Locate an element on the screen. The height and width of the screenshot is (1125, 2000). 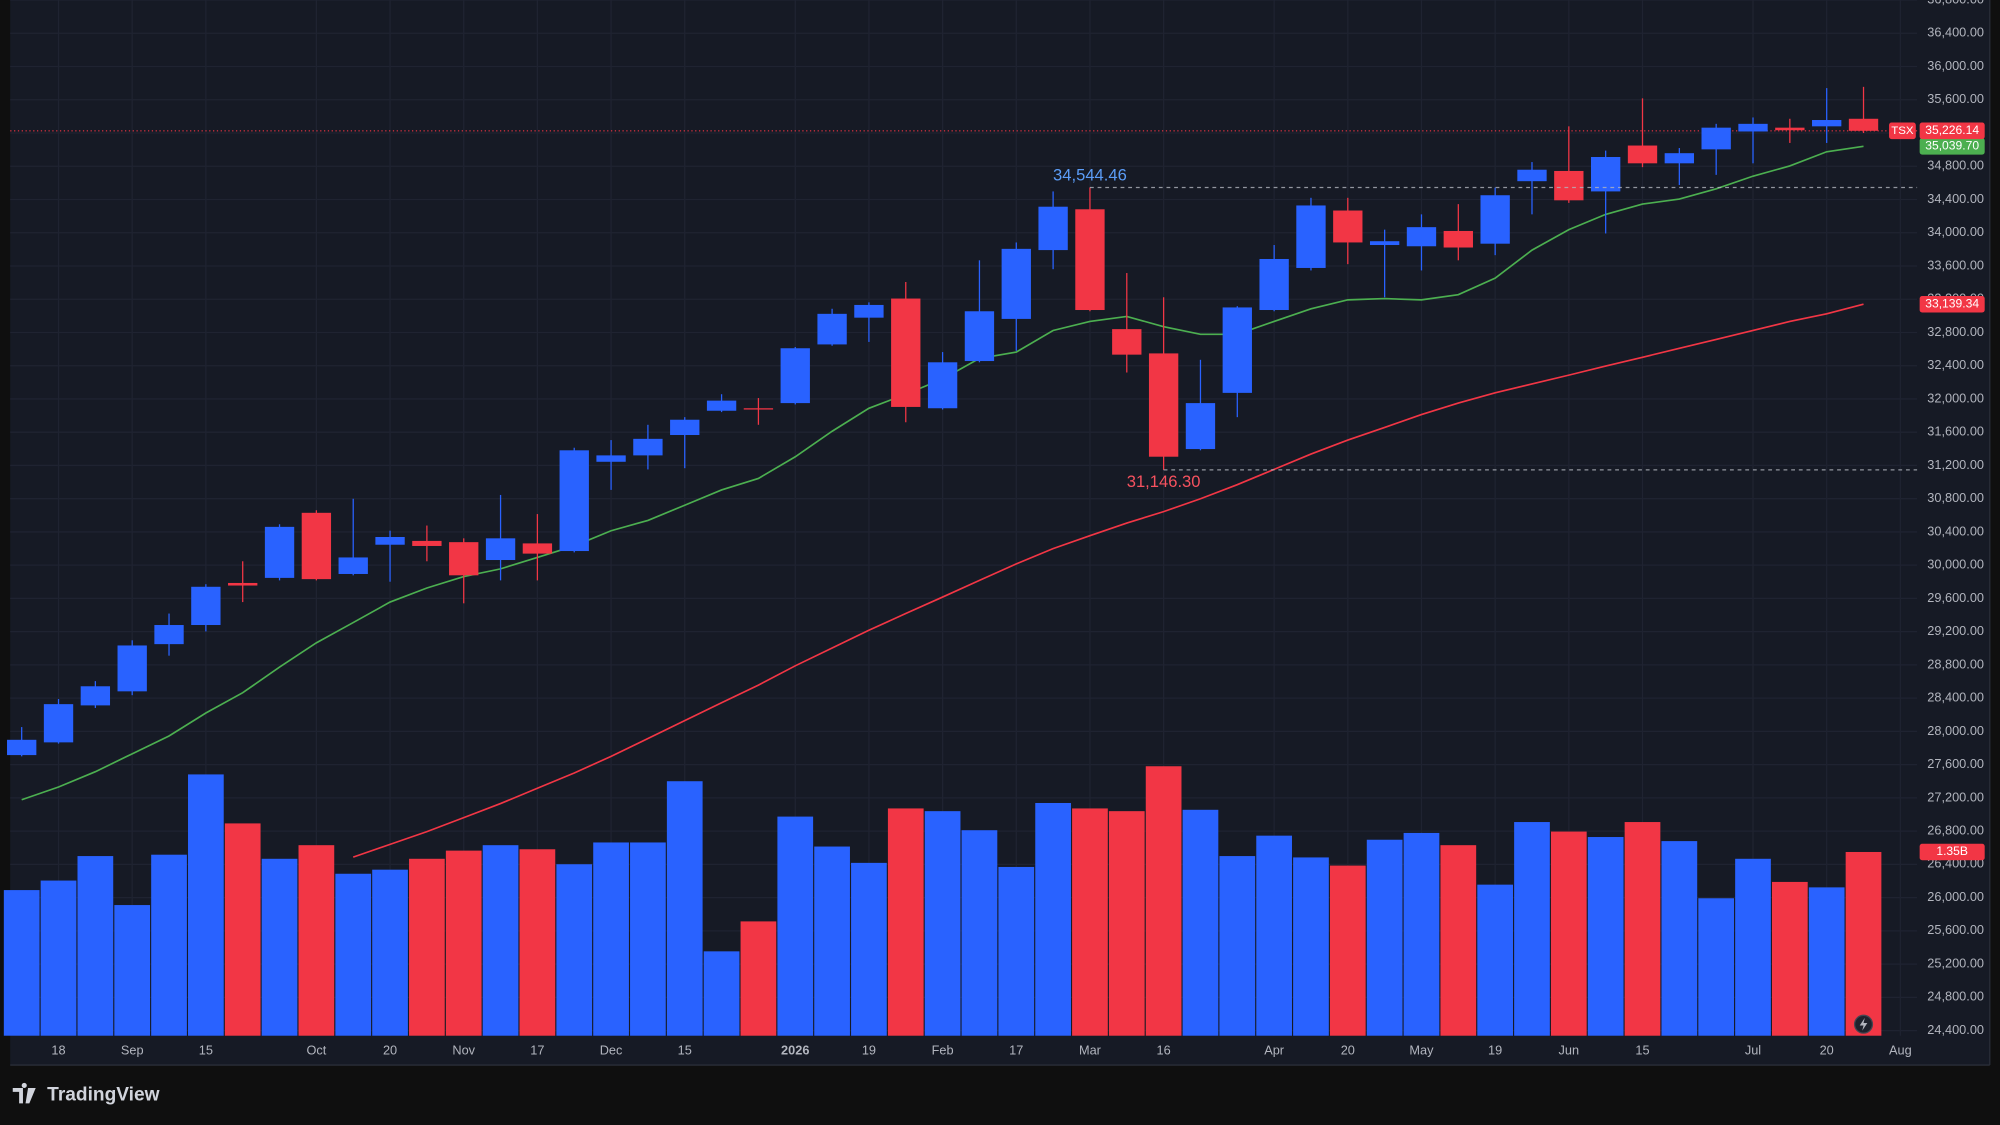
volume-last-value-box is located at coordinates (1952, 852).